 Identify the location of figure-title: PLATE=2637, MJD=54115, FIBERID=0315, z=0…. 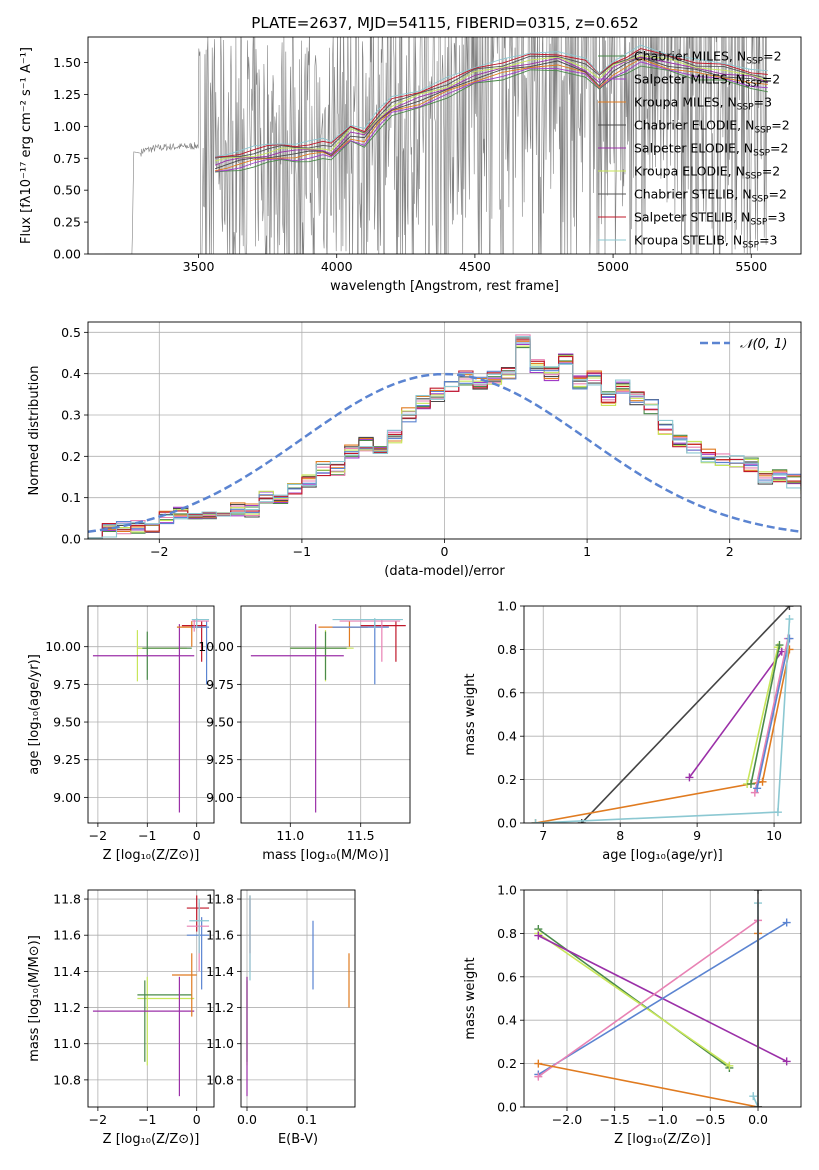
(444, 23).